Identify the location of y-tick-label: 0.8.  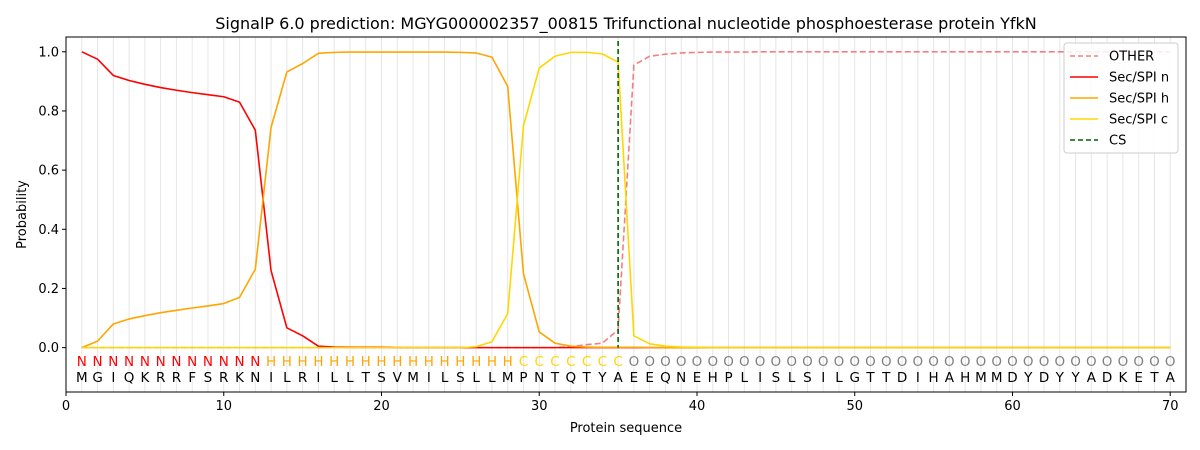
(48, 111).